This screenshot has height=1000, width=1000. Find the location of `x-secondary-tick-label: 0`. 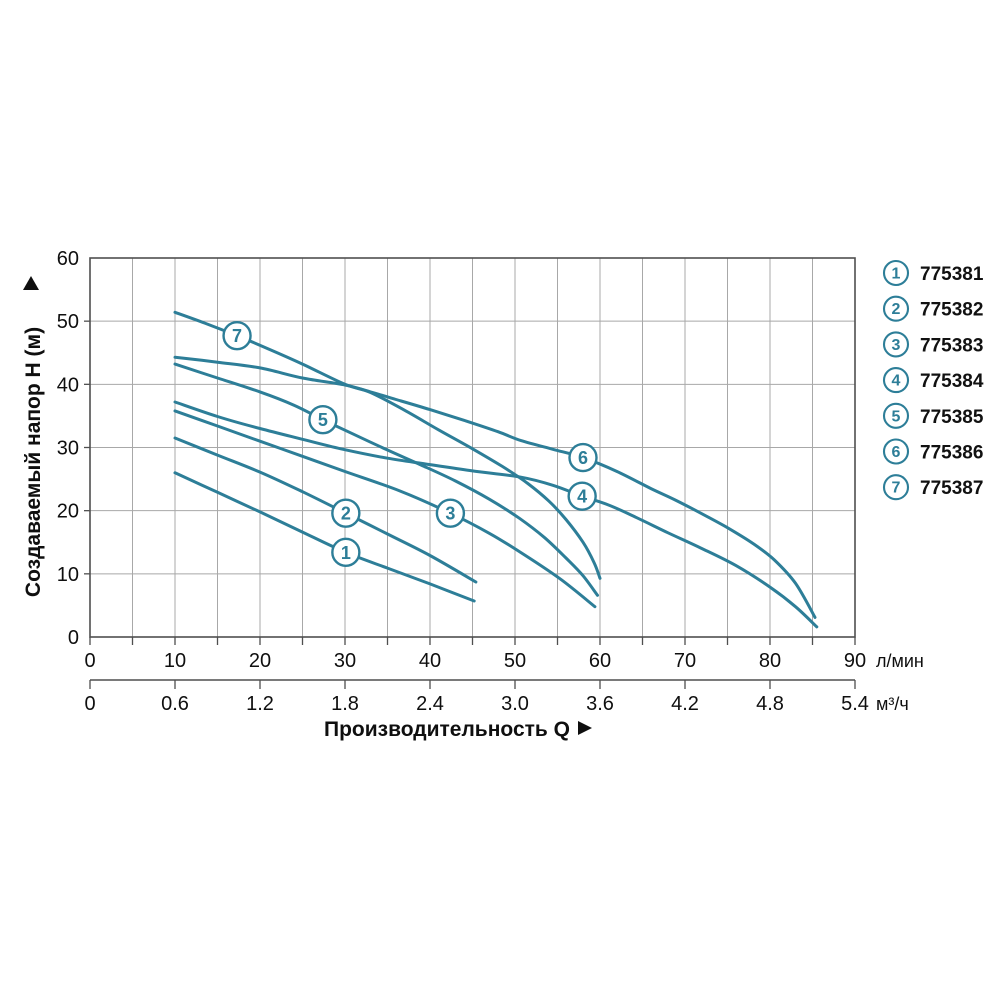

x-secondary-tick-label: 0 is located at coordinates (89, 704).